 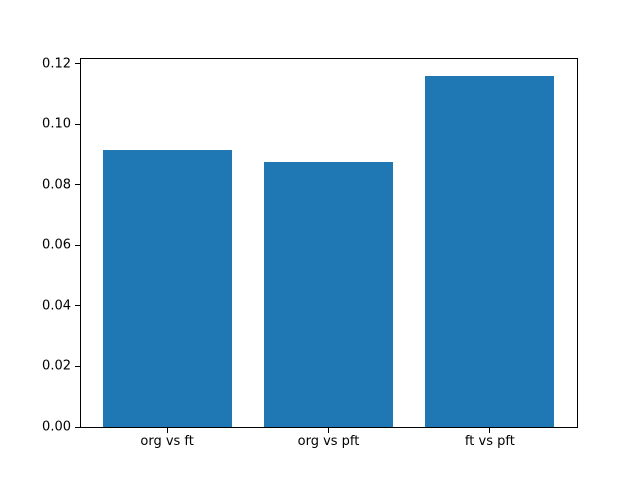 I want to click on x-tick-label: org vs pft, so click(x=328, y=441).